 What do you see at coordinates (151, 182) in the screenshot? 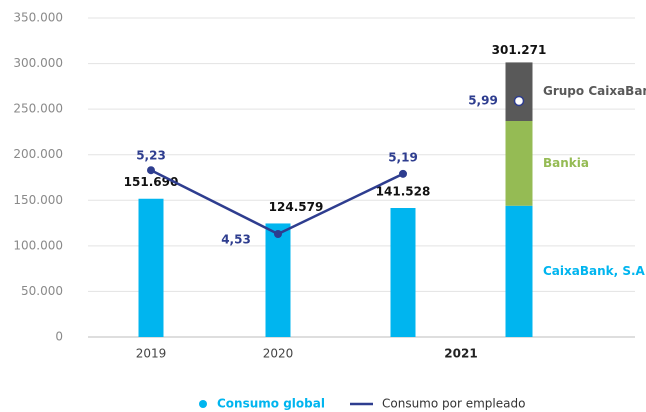
I see `value-label: 151.690` at bounding box center [151, 182].